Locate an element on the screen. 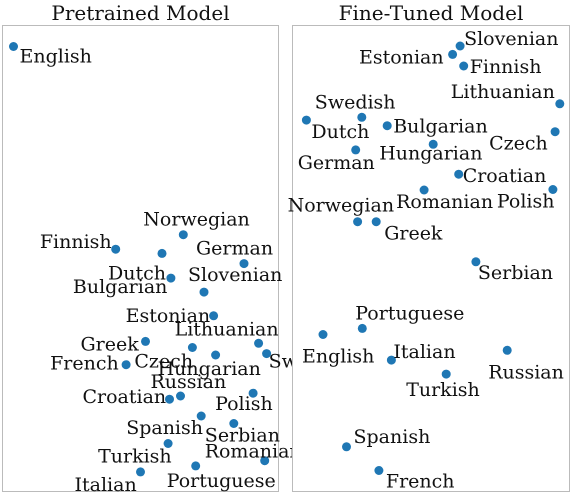 The image size is (572, 499). panel-title: Fine-Tuned Model is located at coordinates (431, 13).